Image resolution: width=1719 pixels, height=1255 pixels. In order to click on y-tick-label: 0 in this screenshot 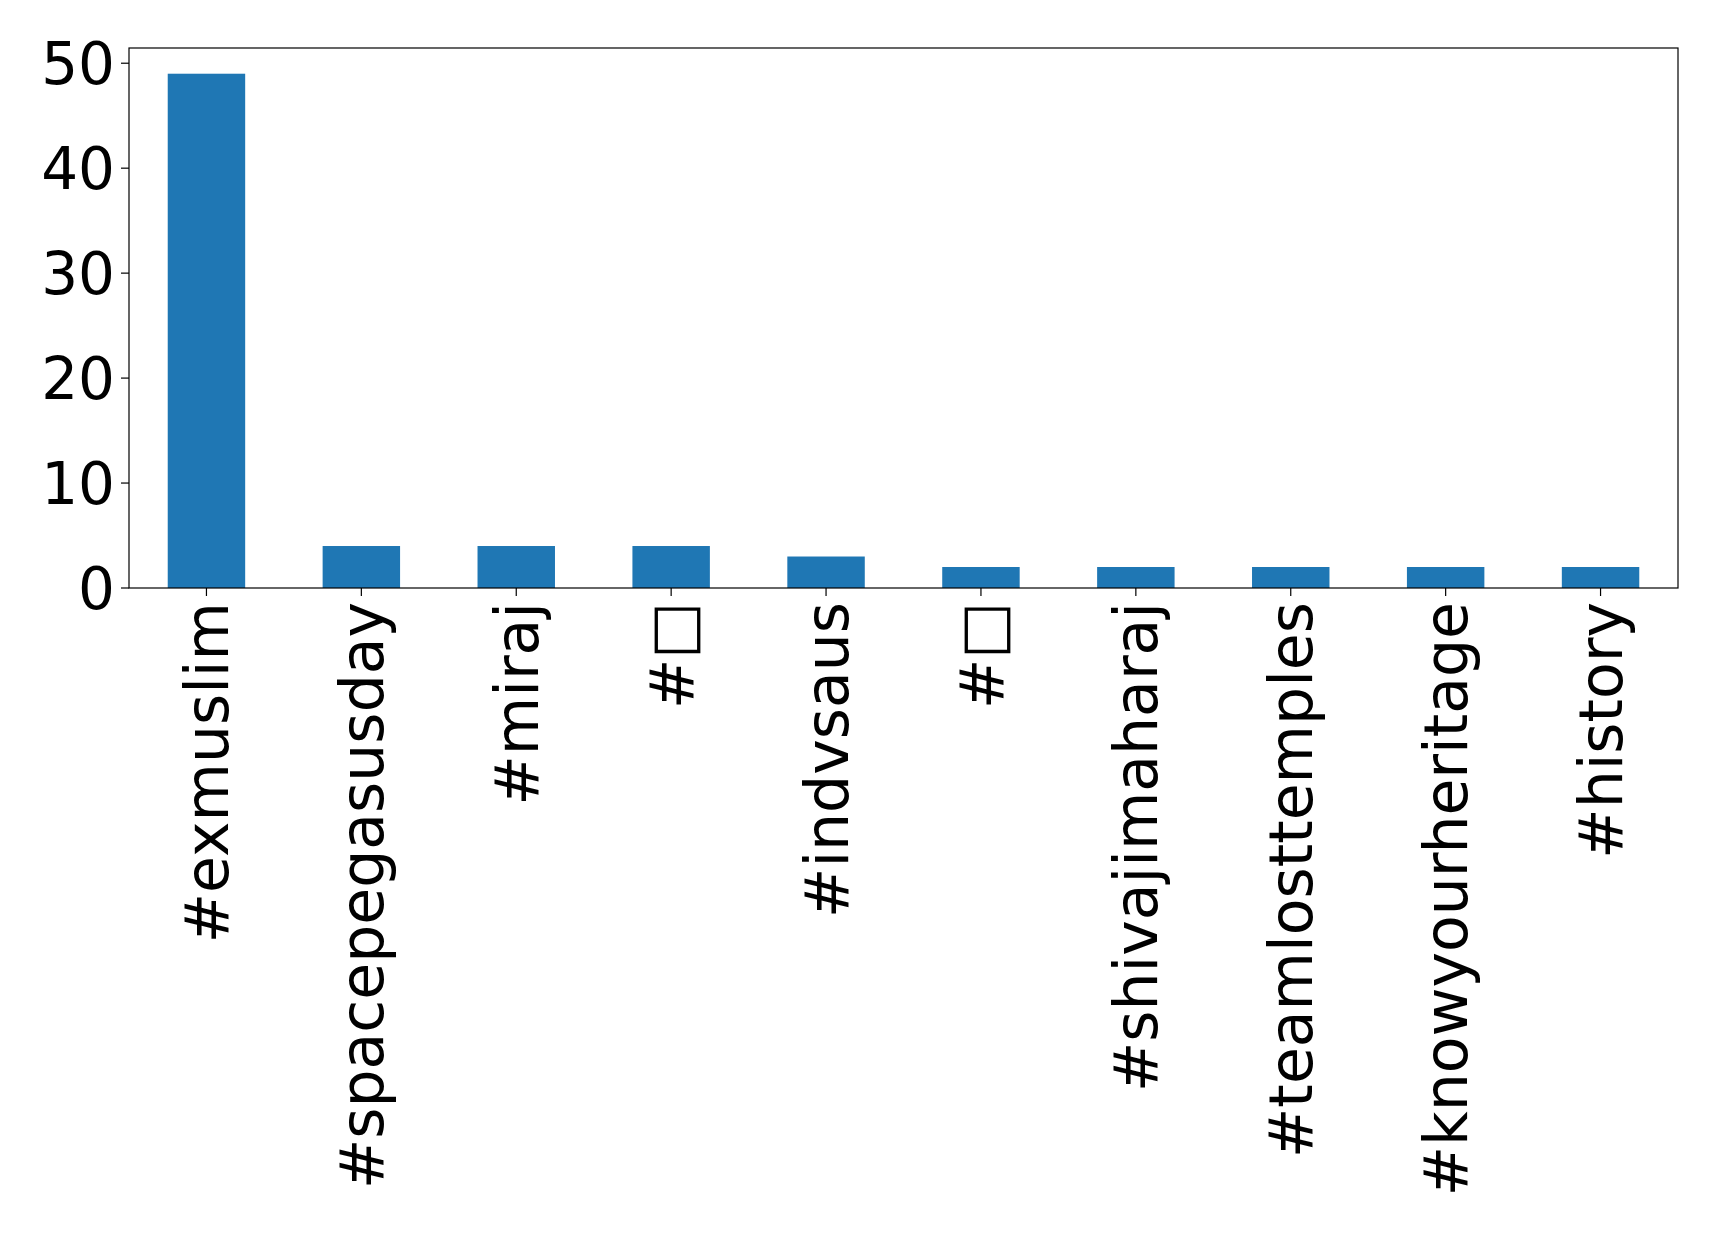, I will do `click(96, 588)`.